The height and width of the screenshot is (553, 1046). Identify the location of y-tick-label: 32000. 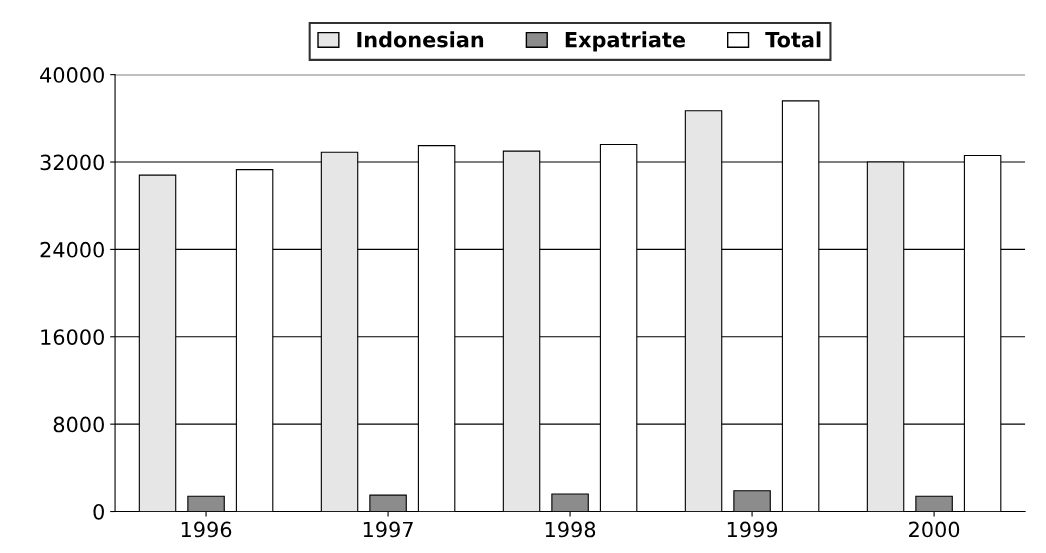
(72, 162).